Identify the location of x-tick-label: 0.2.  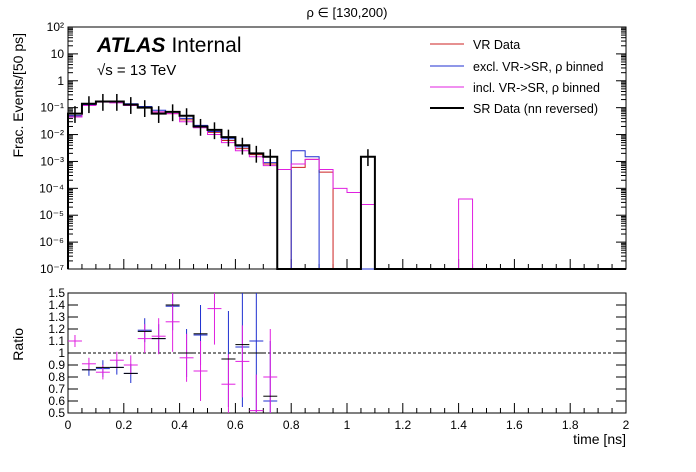
(123, 425).